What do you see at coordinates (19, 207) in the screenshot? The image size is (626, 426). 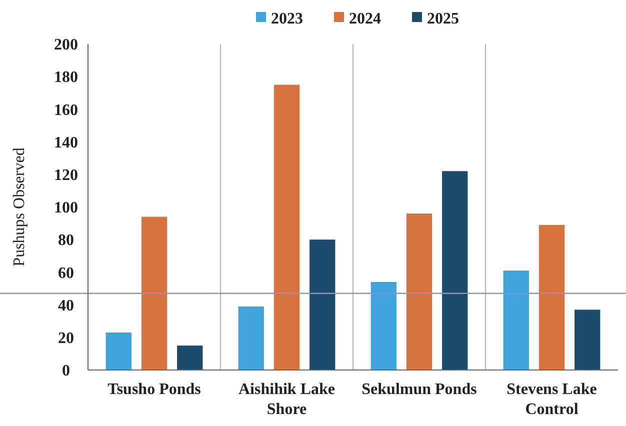 I see `y-axis-title: Pushups Observed` at bounding box center [19, 207].